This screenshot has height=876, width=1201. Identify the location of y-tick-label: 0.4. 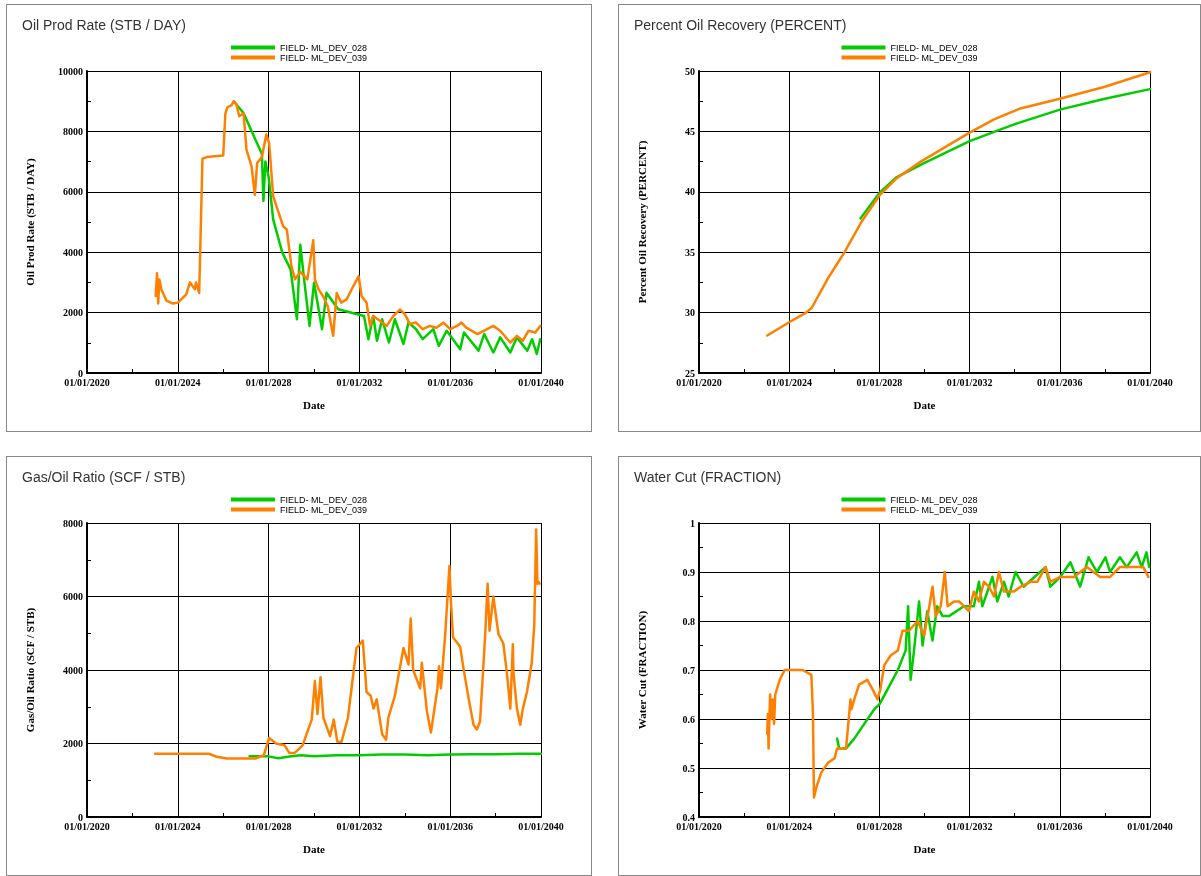
(688, 817).